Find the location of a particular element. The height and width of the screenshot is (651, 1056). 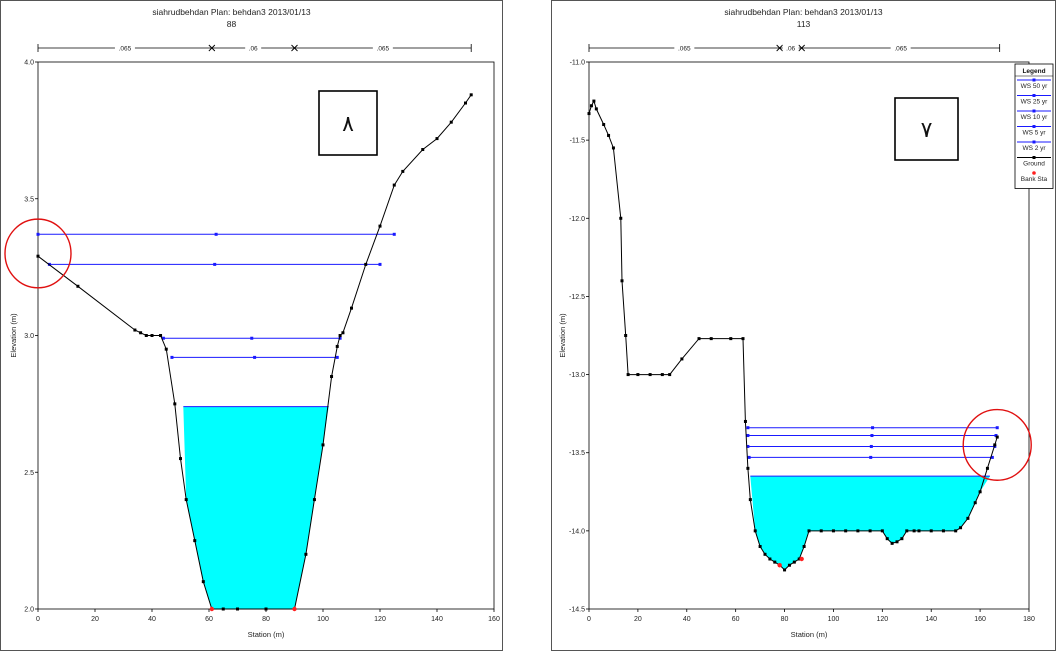

x-tick-label: 160 is located at coordinates (980, 619).